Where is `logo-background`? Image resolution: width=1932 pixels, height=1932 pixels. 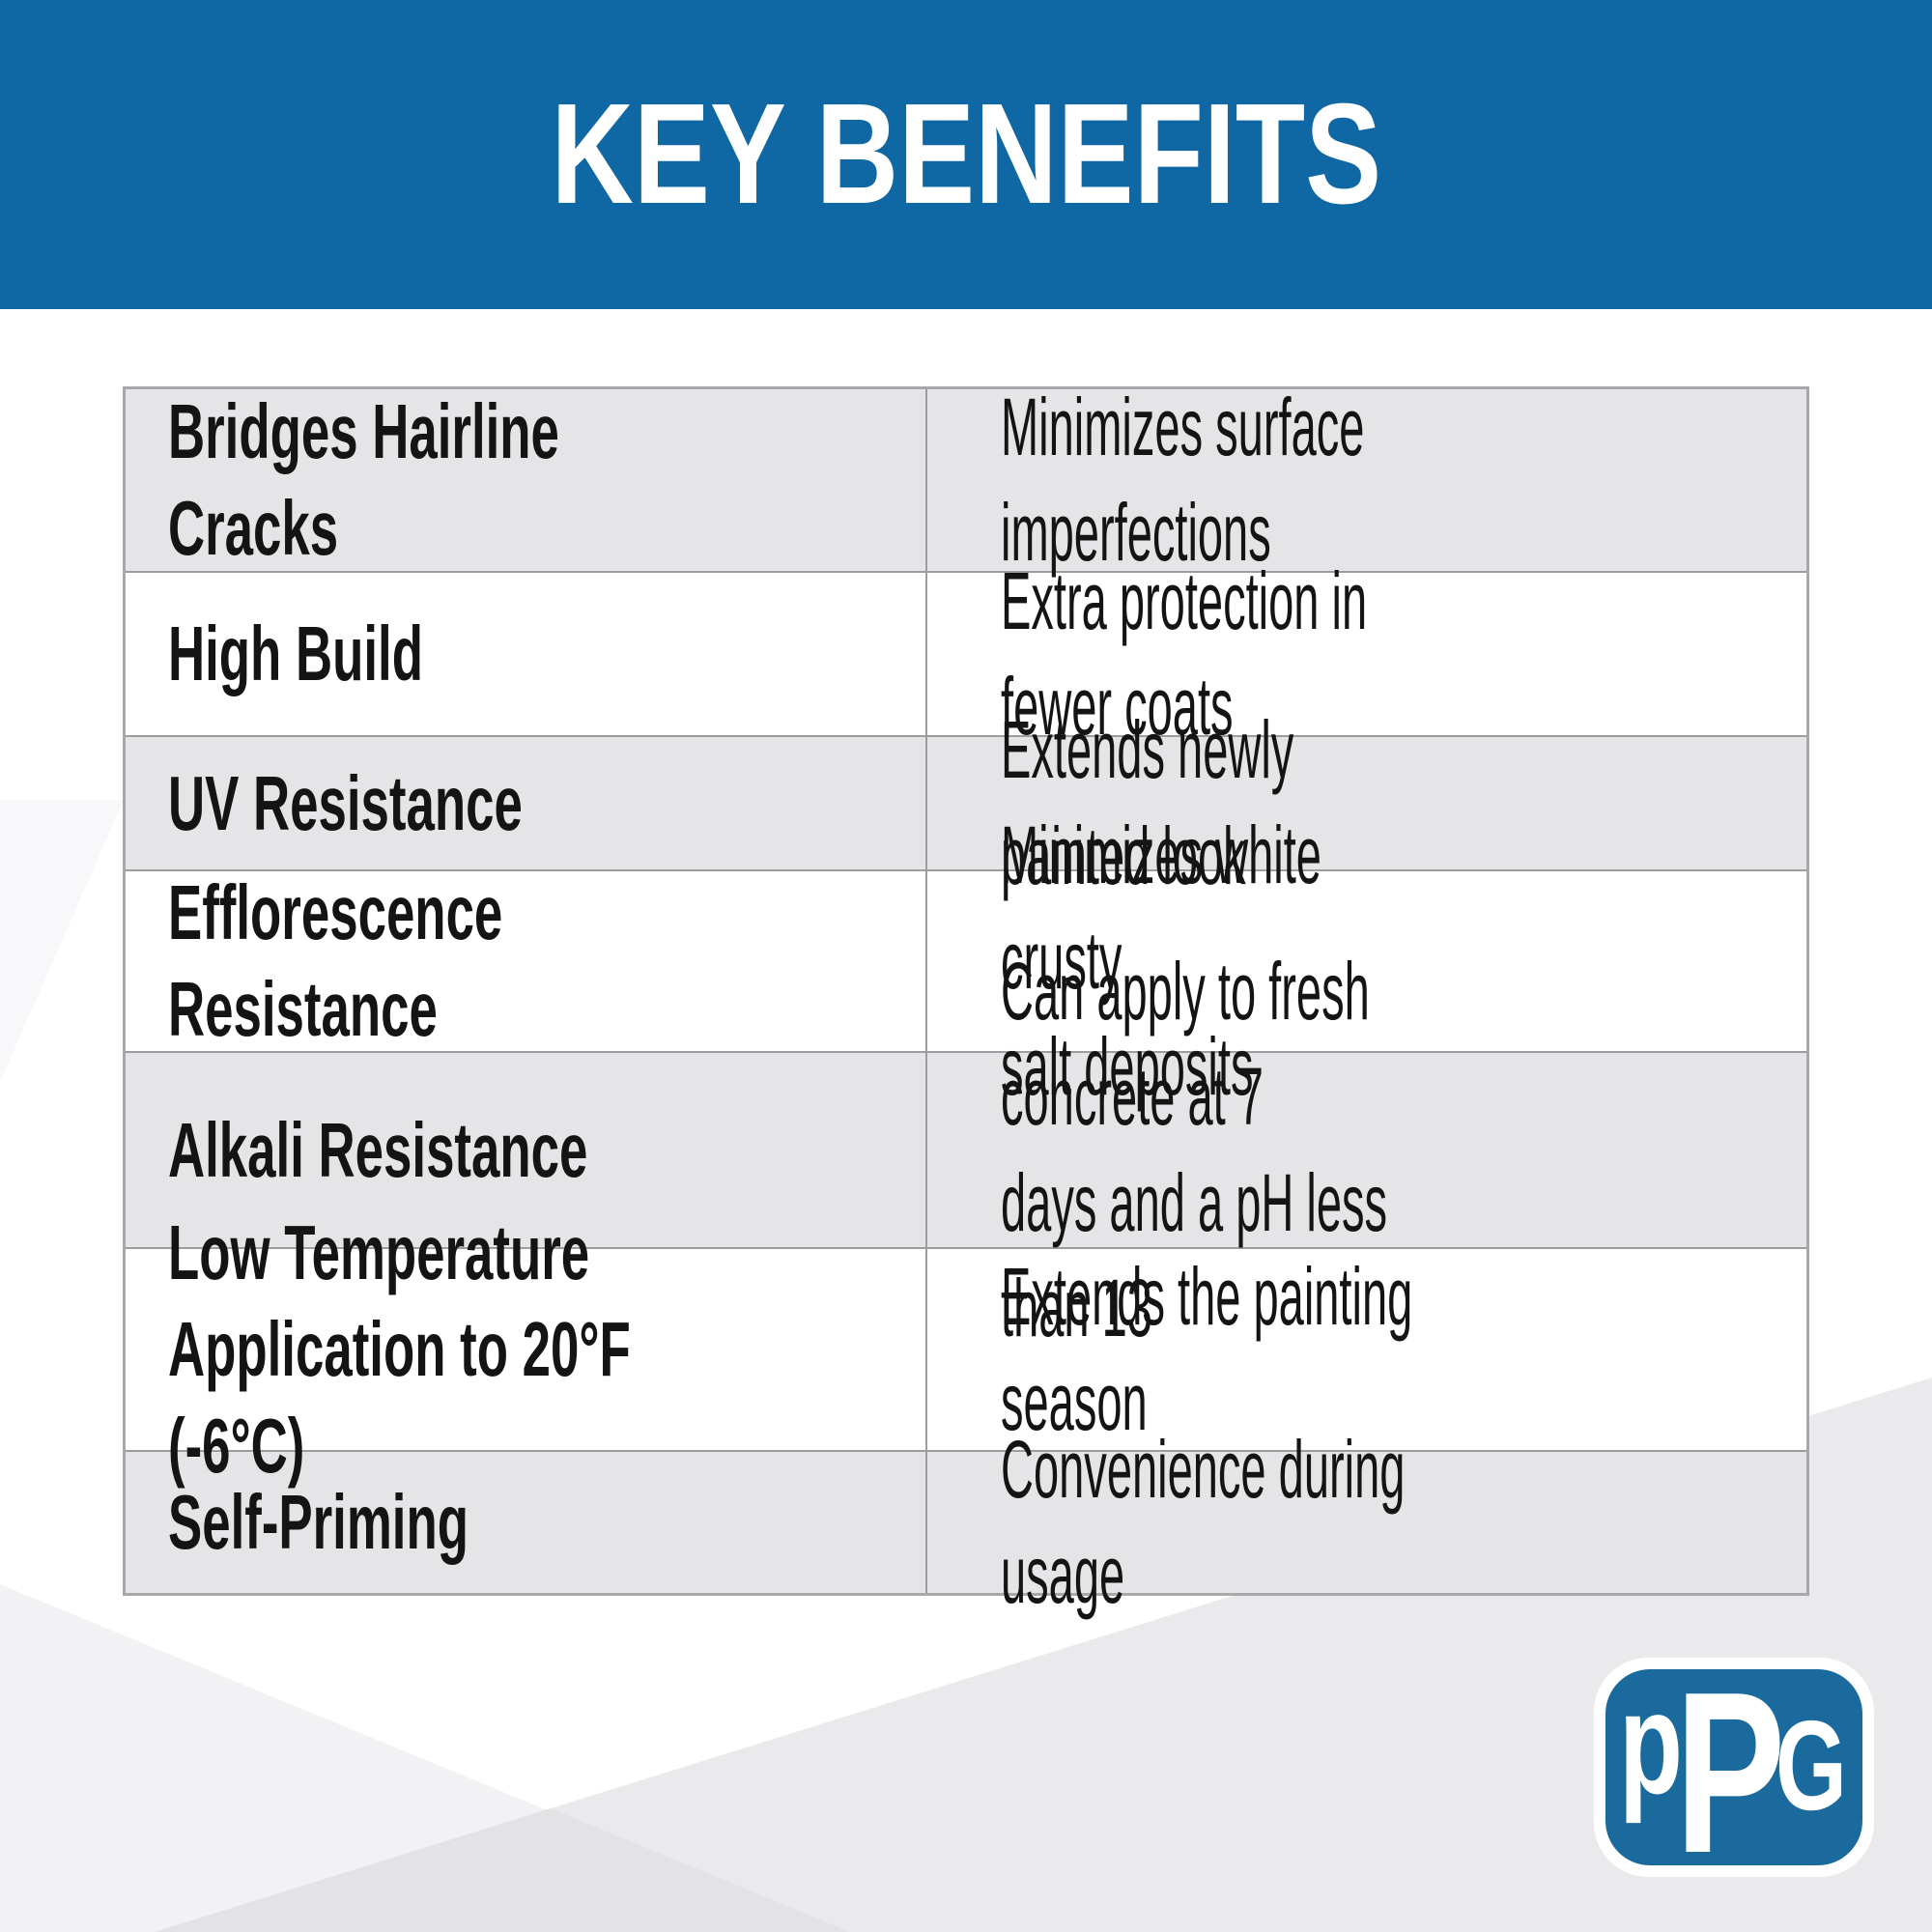 logo-background is located at coordinates (1733, 1767).